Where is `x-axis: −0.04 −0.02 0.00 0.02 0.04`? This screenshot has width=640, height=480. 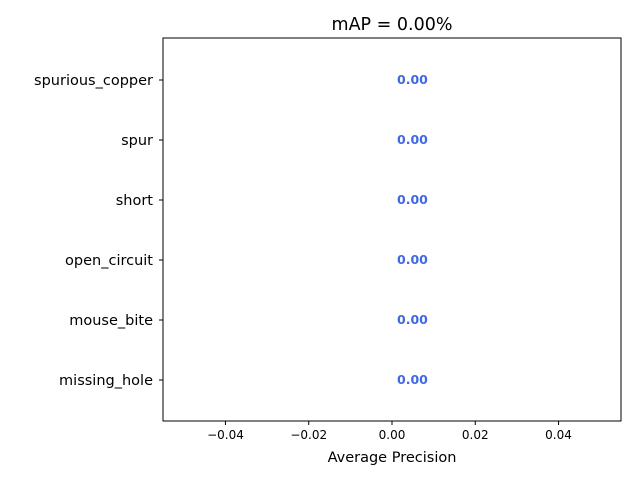 x-axis: −0.04 −0.02 0.00 0.02 0.04 is located at coordinates (389, 431).